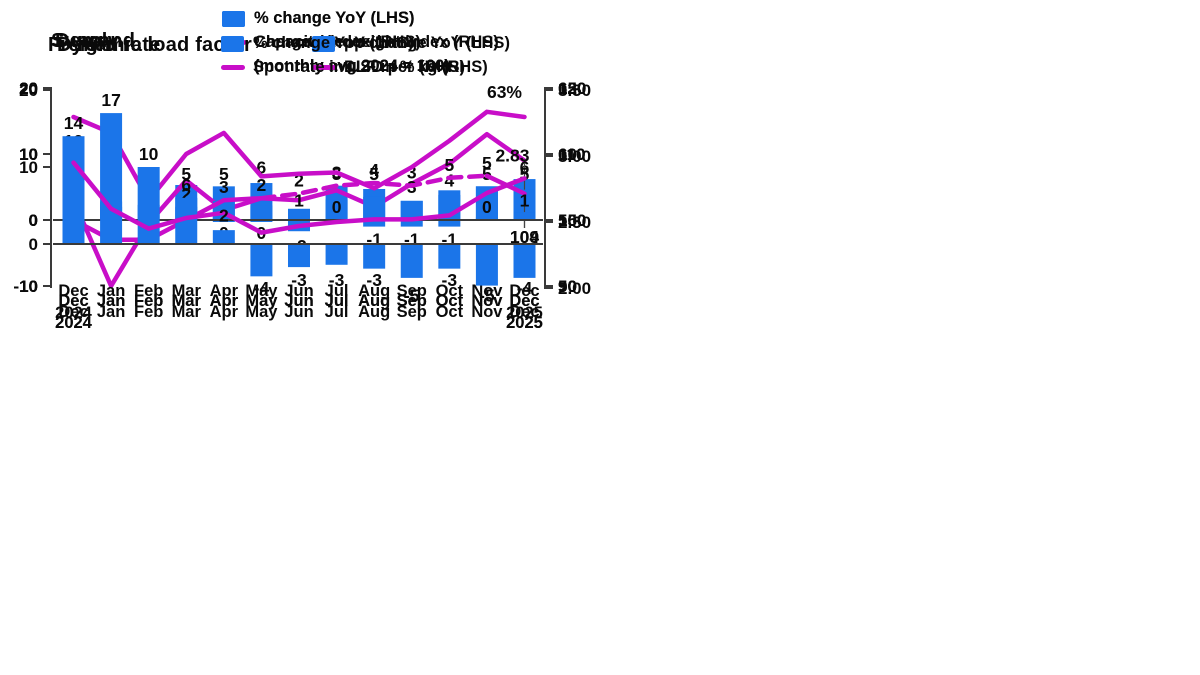 This screenshot has width=1200, height=675. I want to click on legend-line-label: Capacity index (RHS), so click(337, 42).